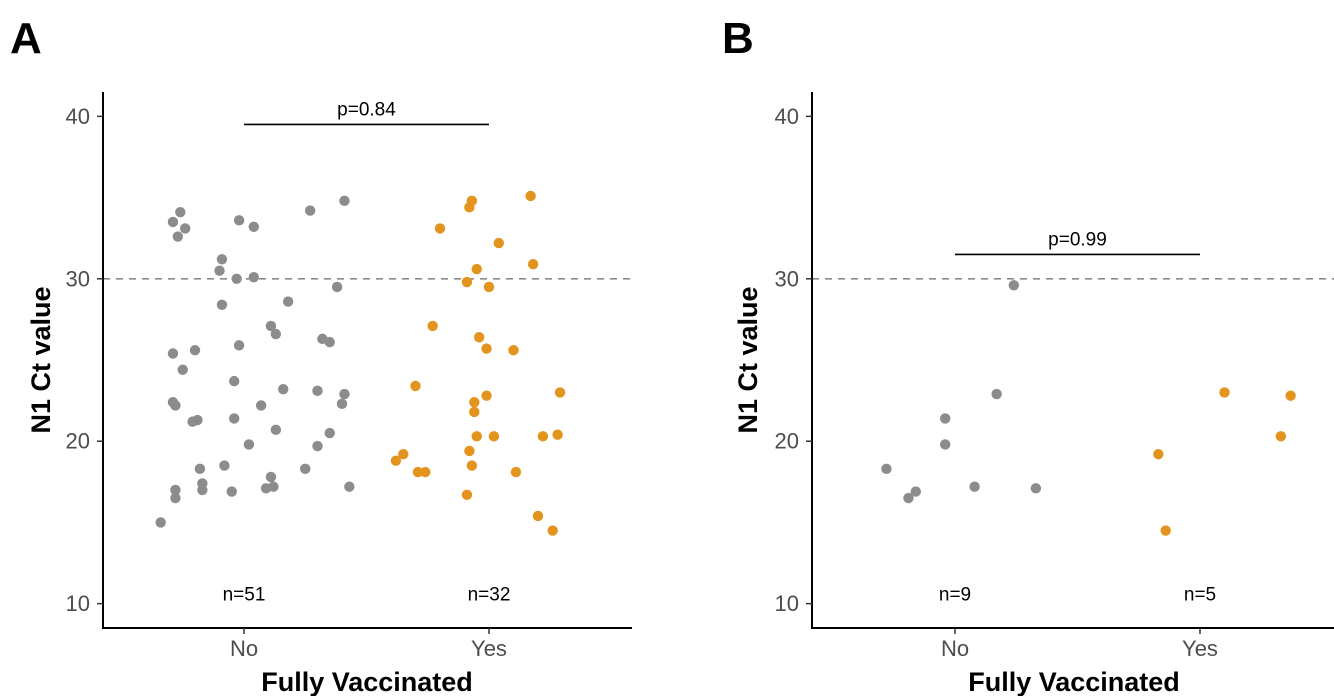  What do you see at coordinates (489, 594) in the screenshot?
I see `n-label-yes: n=32` at bounding box center [489, 594].